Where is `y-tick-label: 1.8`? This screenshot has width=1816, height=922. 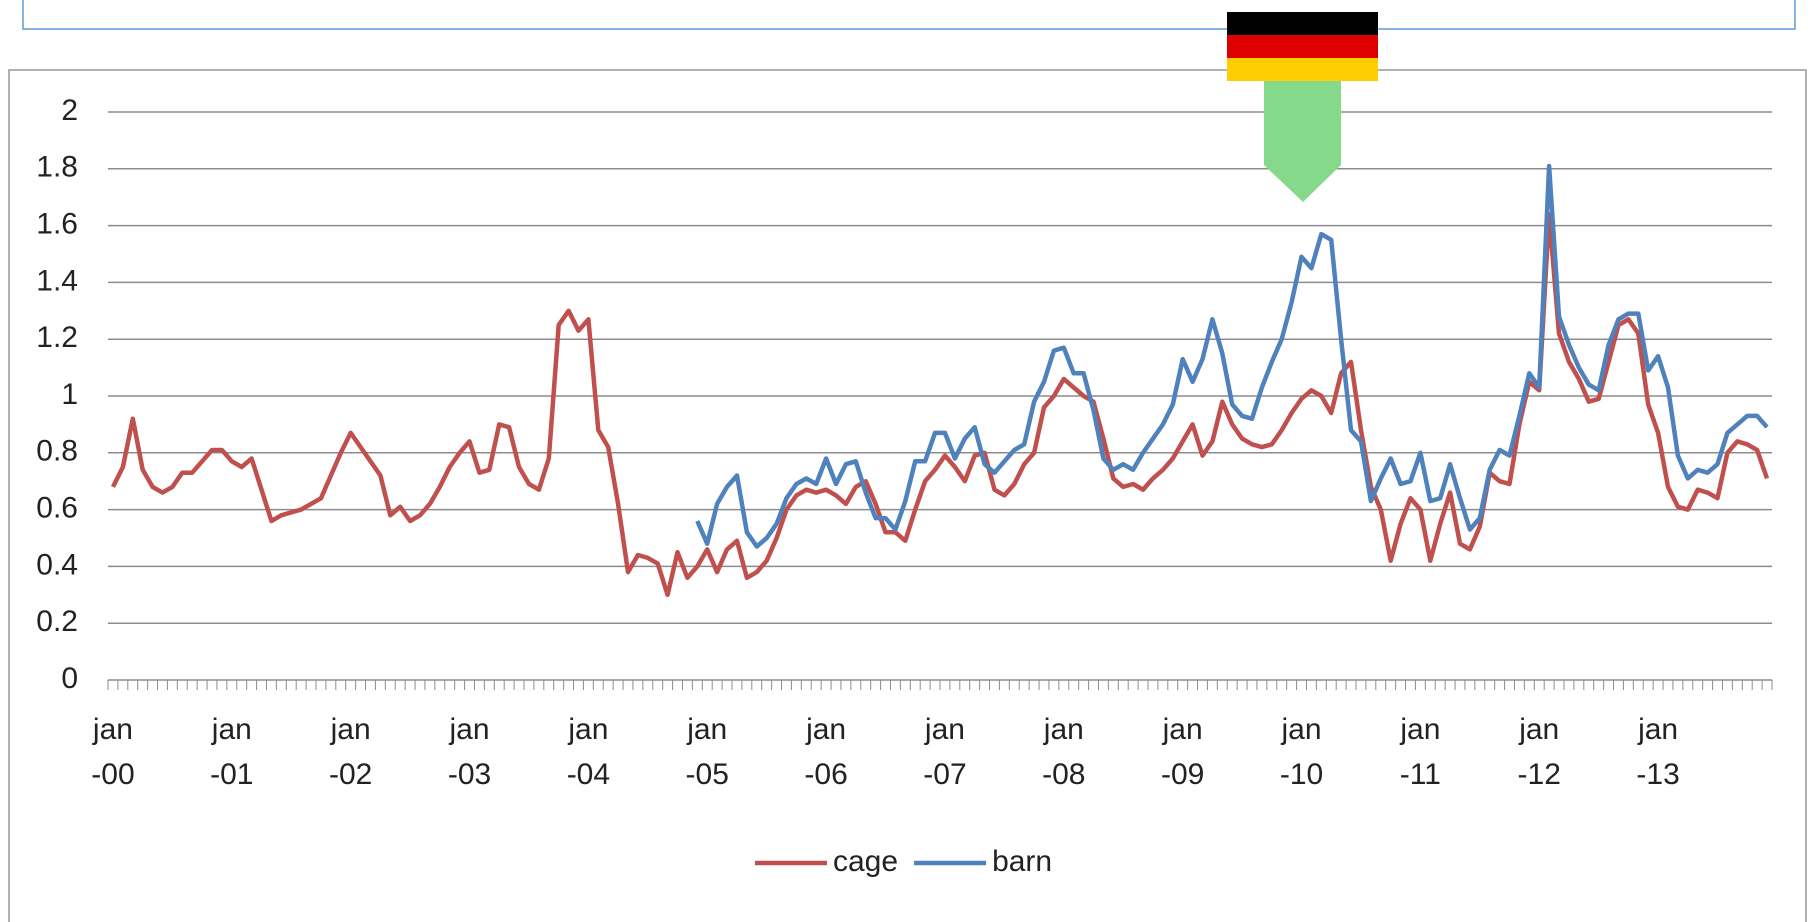 y-tick-label: 1.8 is located at coordinates (57, 167).